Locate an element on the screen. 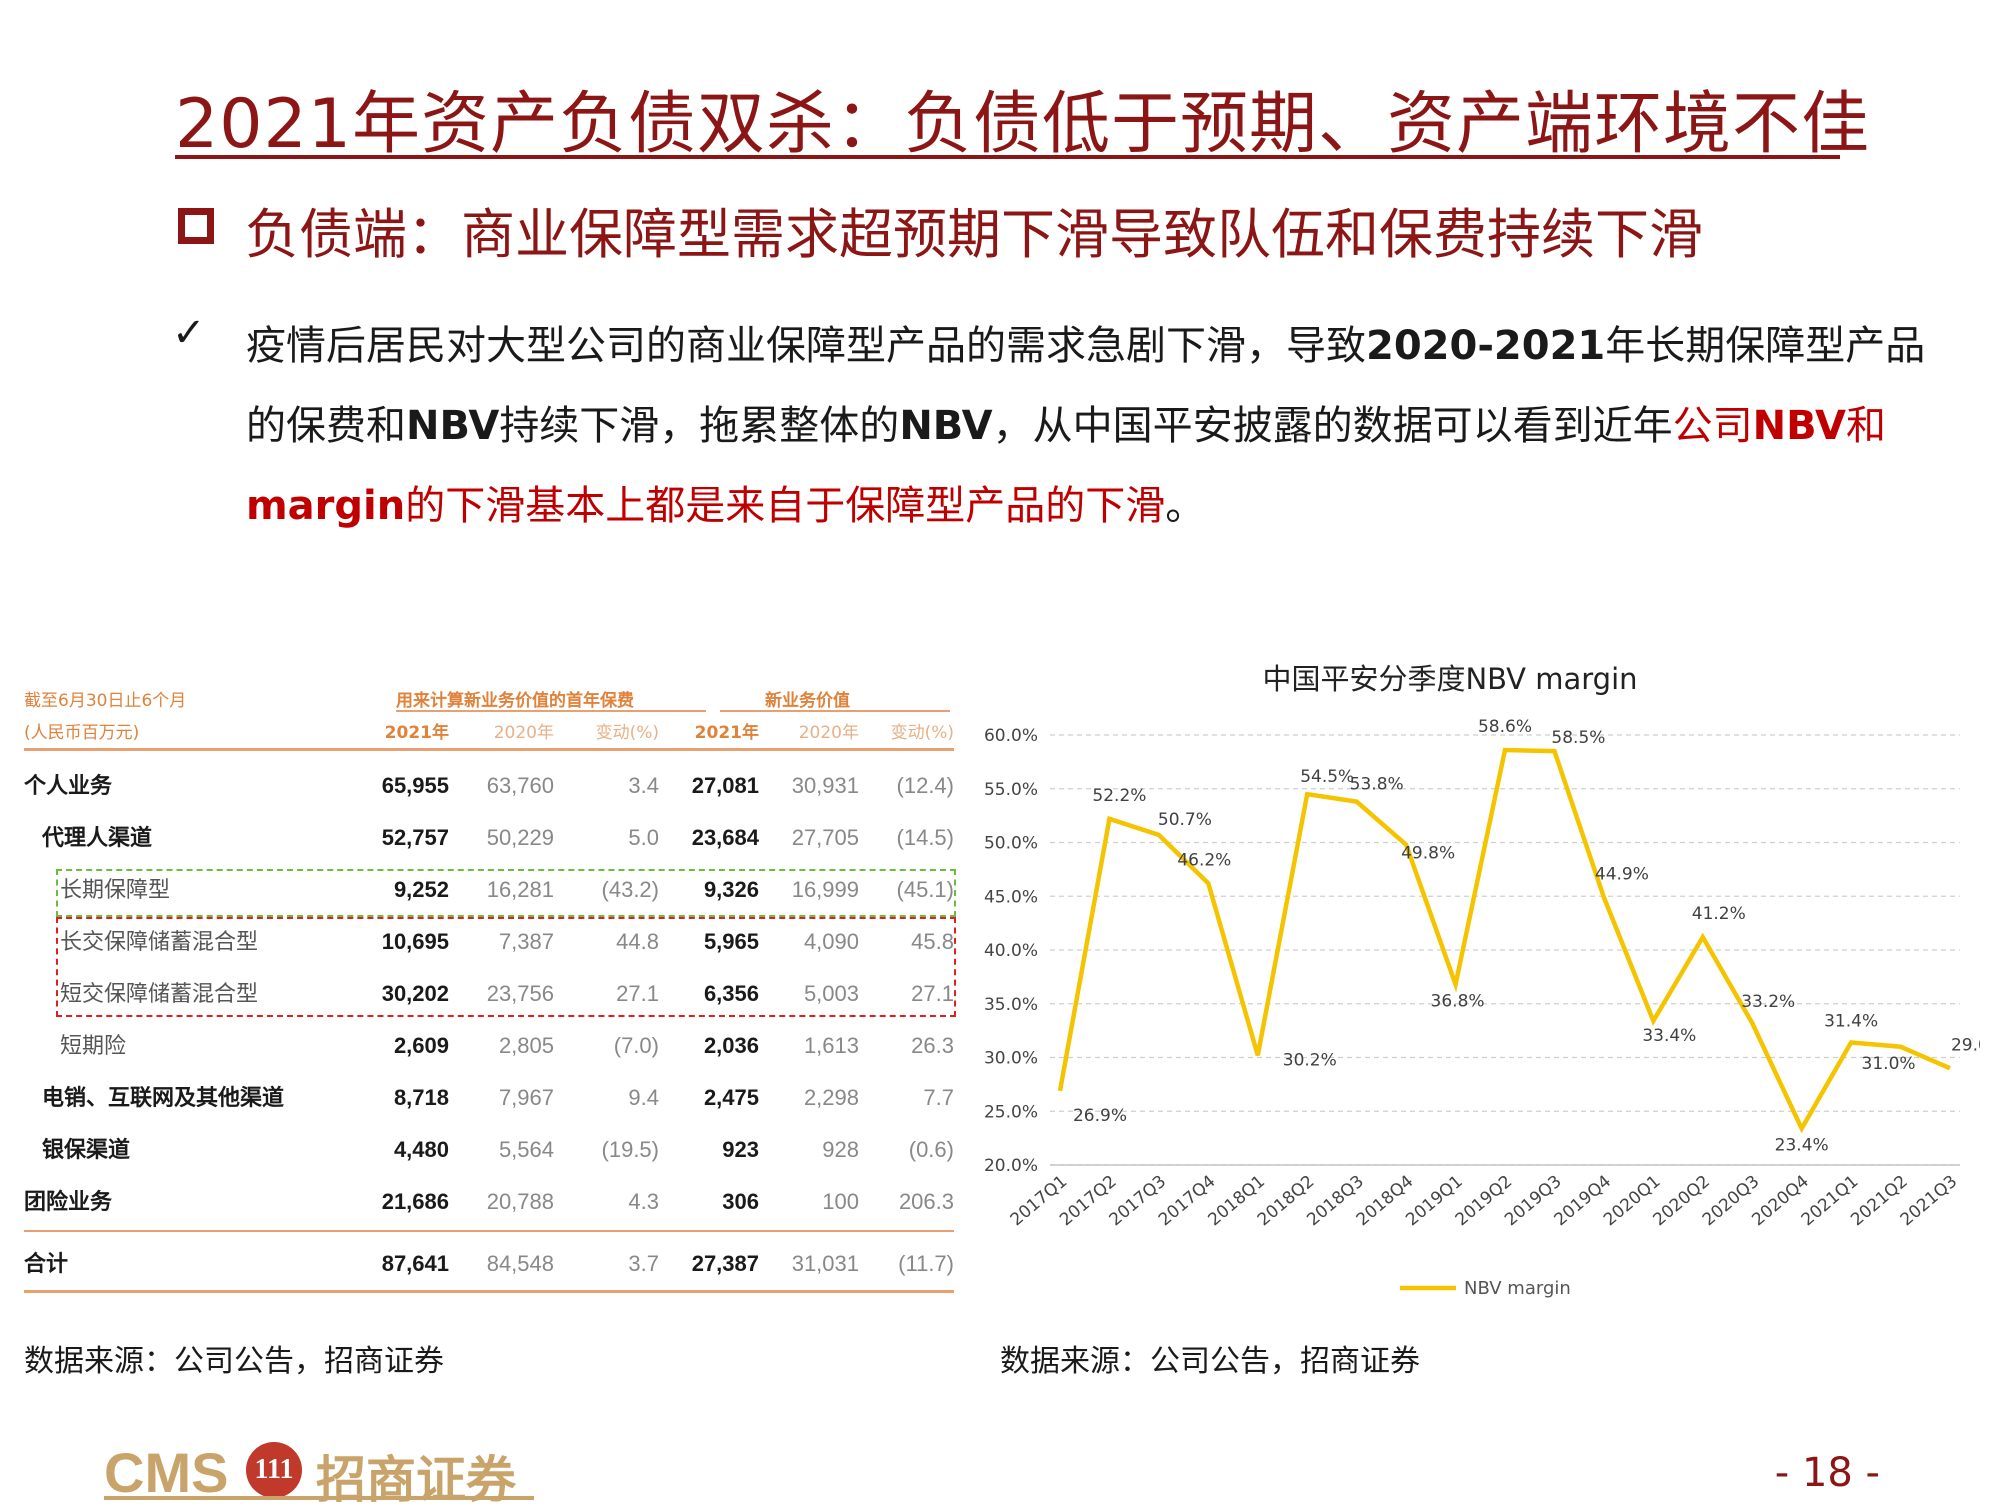 The image size is (2000, 1512). data-label: 33.2% is located at coordinates (1768, 1002).